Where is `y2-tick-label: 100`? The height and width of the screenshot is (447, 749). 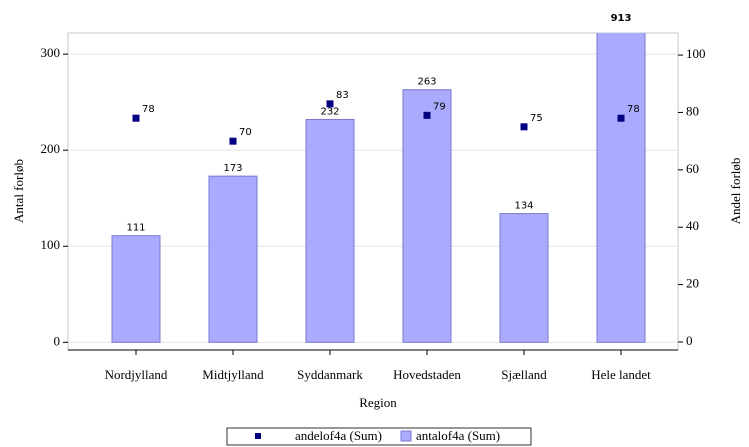 y2-tick-label: 100 is located at coordinates (696, 53).